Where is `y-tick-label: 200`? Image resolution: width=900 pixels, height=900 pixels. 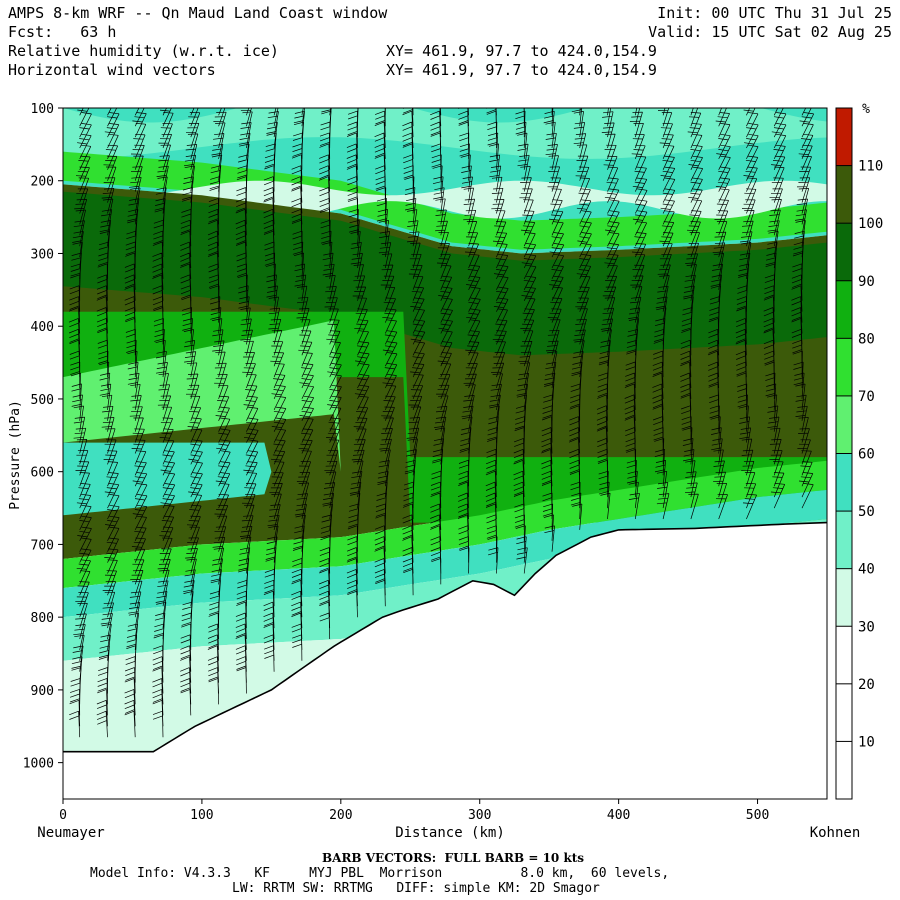 y-tick-label: 200 is located at coordinates (42, 182).